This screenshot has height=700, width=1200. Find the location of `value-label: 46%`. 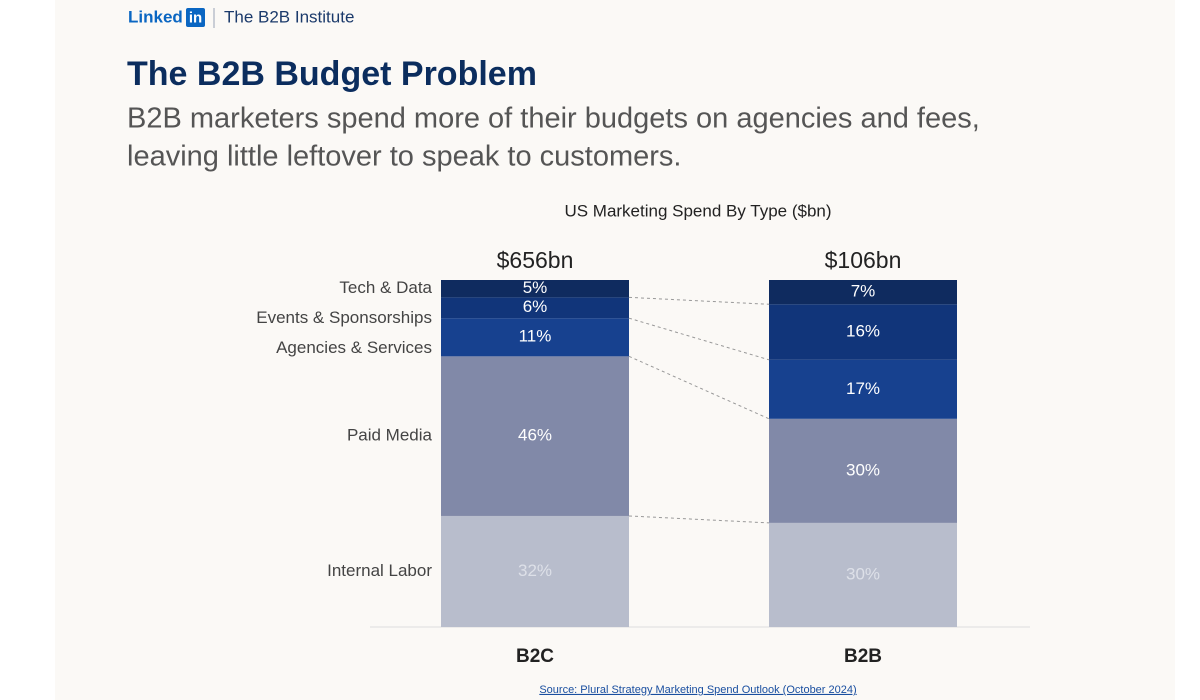

value-label: 46% is located at coordinates (535, 435).